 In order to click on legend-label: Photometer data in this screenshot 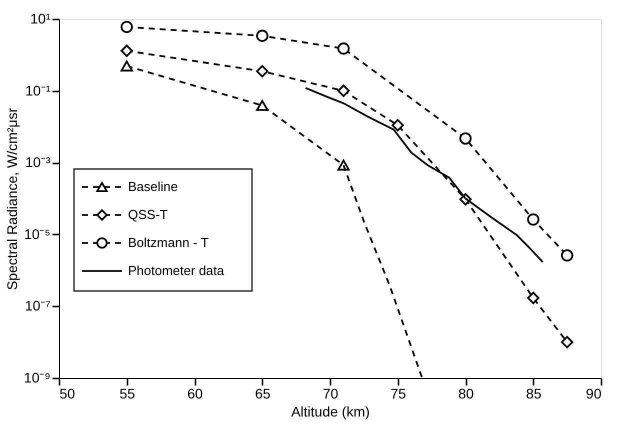, I will do `click(176, 270)`.